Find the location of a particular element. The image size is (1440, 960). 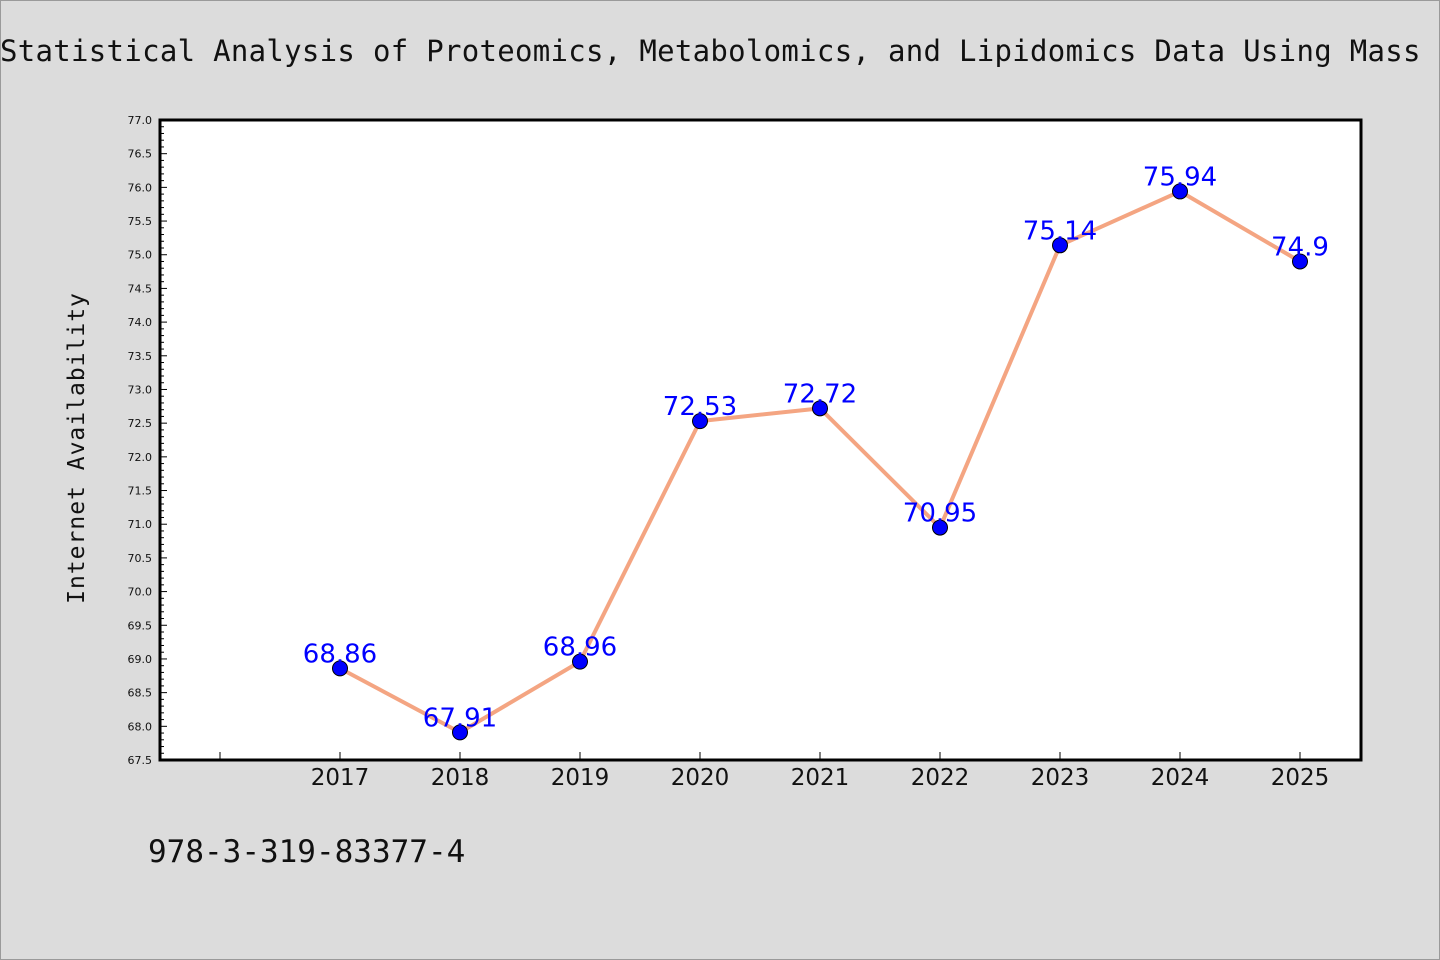

x-tick-label: 2020 is located at coordinates (700, 778).